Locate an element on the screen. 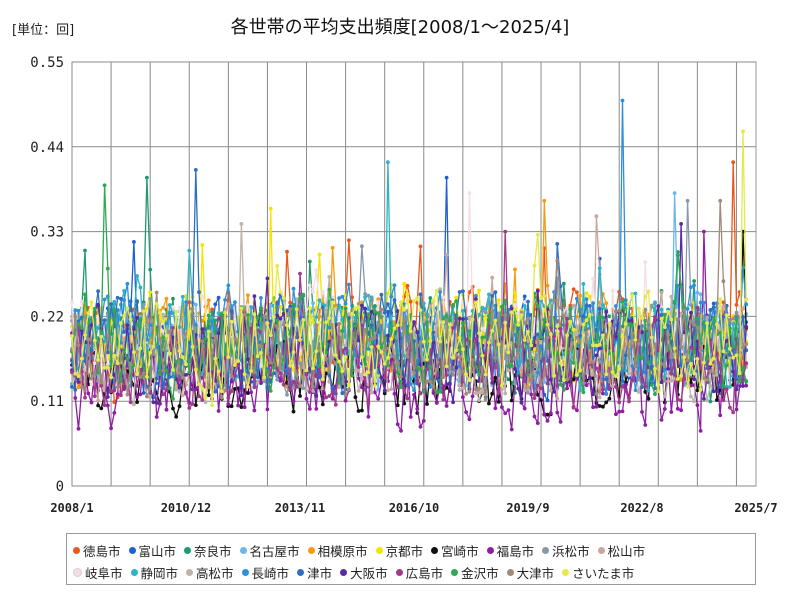 The image size is (800, 600). x-tick-label: 2013/11 is located at coordinates (300, 508).